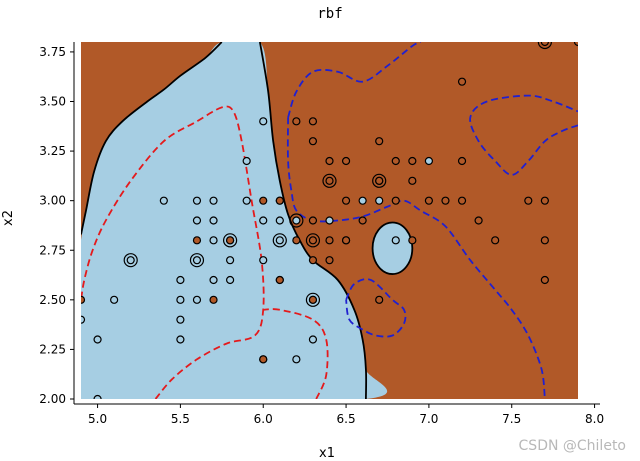 This screenshot has width=640, height=461. What do you see at coordinates (296, 353) in the screenshot?
I see `negative-margin-line` at bounding box center [296, 353].